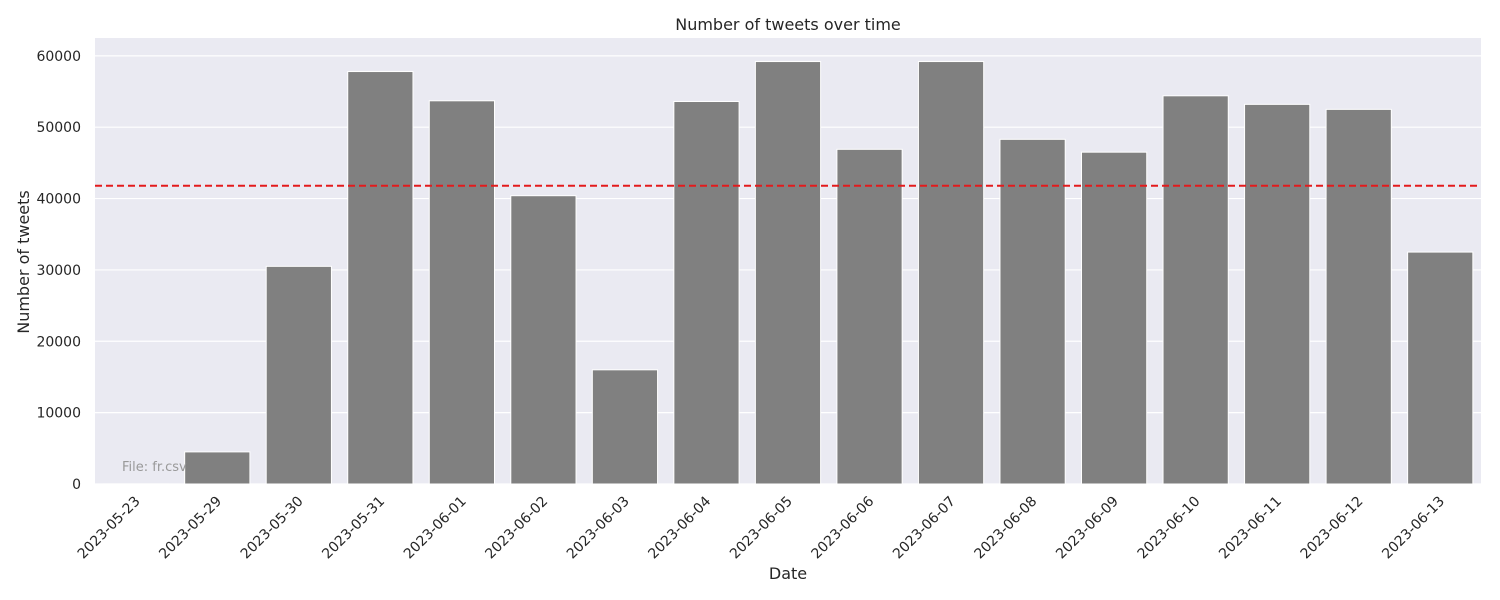 The width and height of the screenshot is (1500, 600). Describe the element at coordinates (58, 342) in the screenshot. I see `y-tick-label: 20000` at that location.